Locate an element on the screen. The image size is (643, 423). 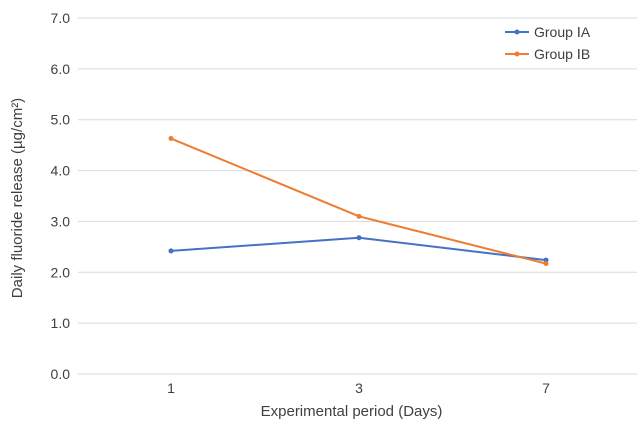
x-tick-label: 3 is located at coordinates (359, 388).